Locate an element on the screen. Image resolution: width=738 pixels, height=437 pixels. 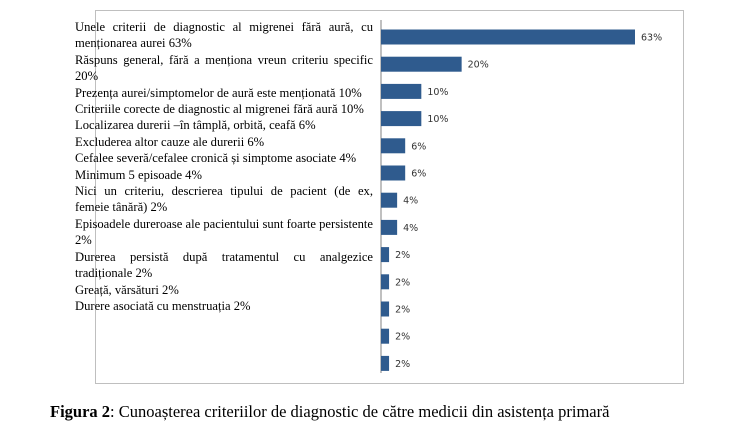
category-label: Greață, vărsături 2% is located at coordinates (127, 289).